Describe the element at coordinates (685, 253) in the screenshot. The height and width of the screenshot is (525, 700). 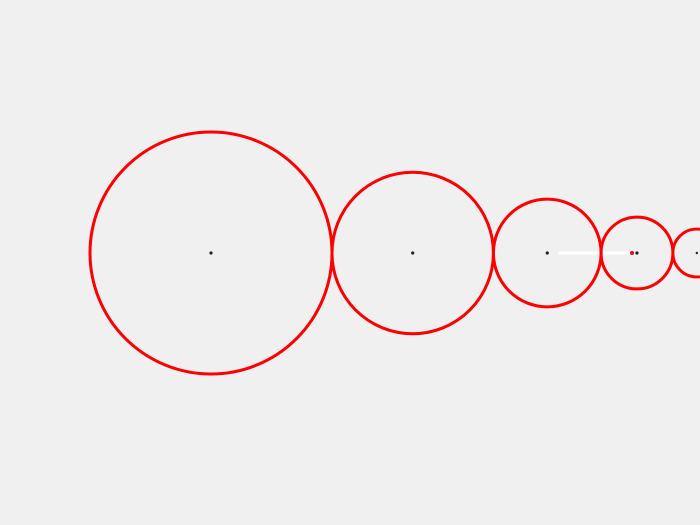
I see `chain-circle` at that location.